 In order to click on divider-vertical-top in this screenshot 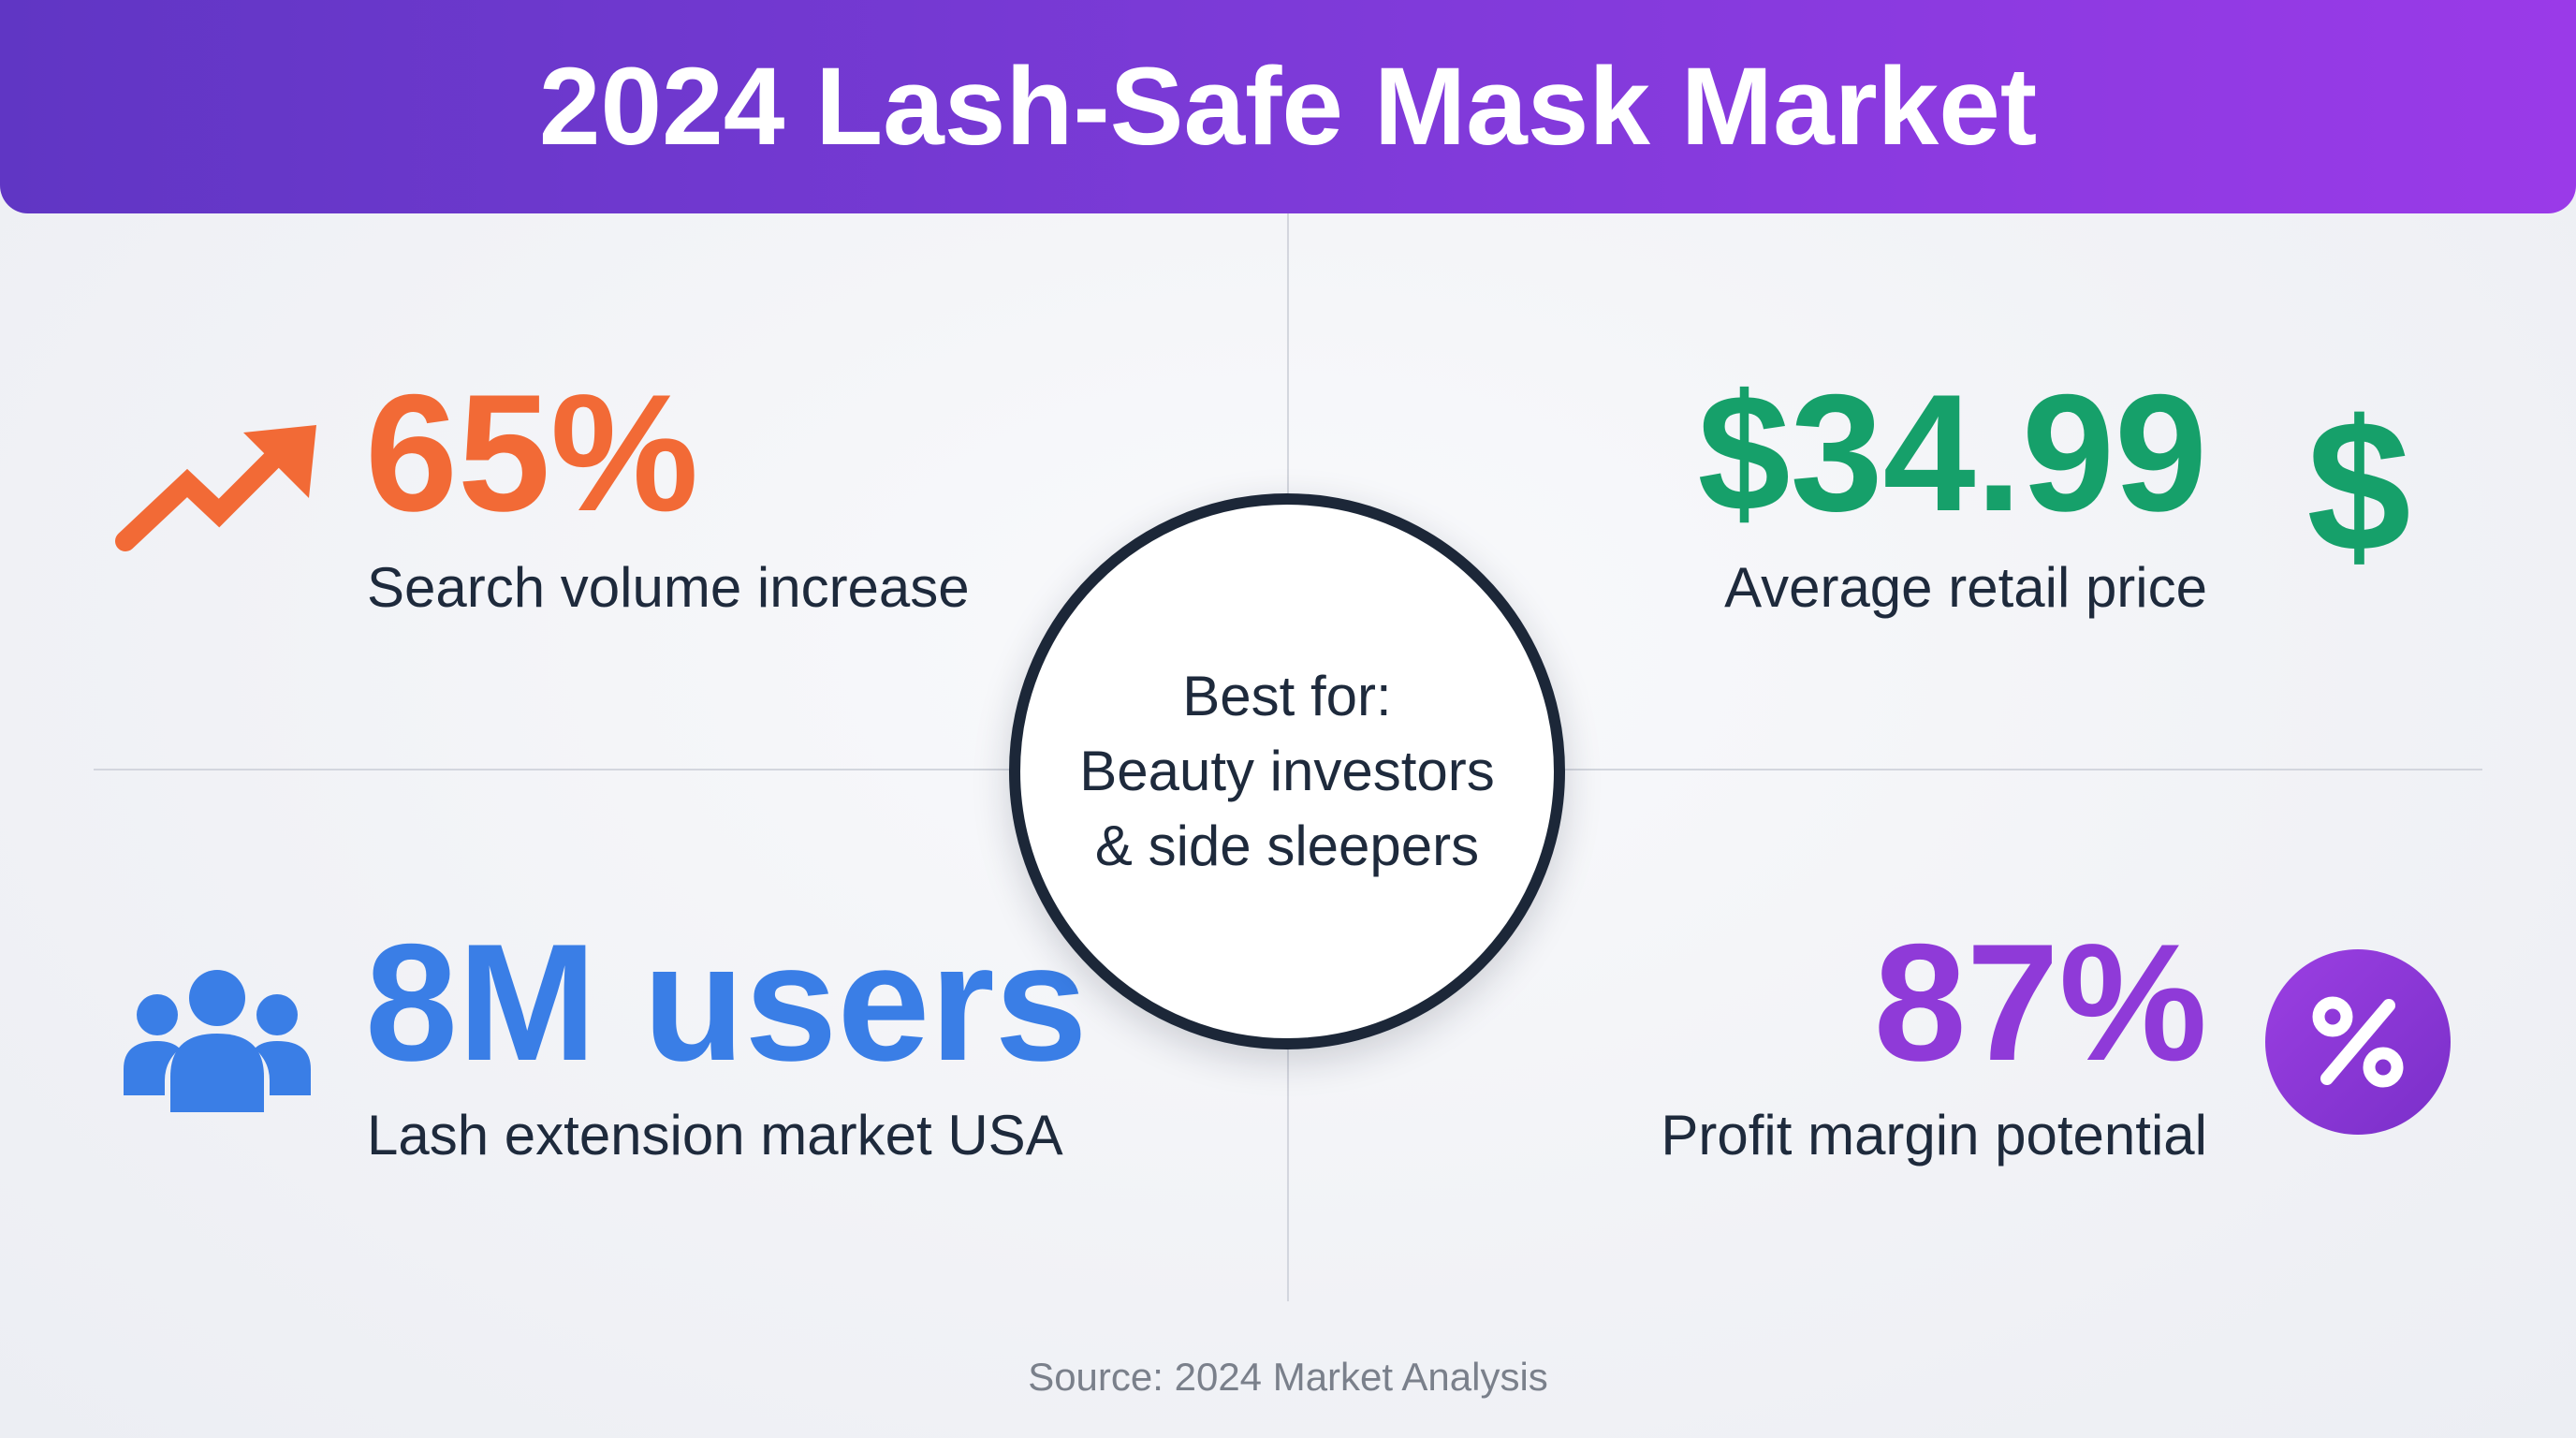, I will do `click(1288, 353)`.